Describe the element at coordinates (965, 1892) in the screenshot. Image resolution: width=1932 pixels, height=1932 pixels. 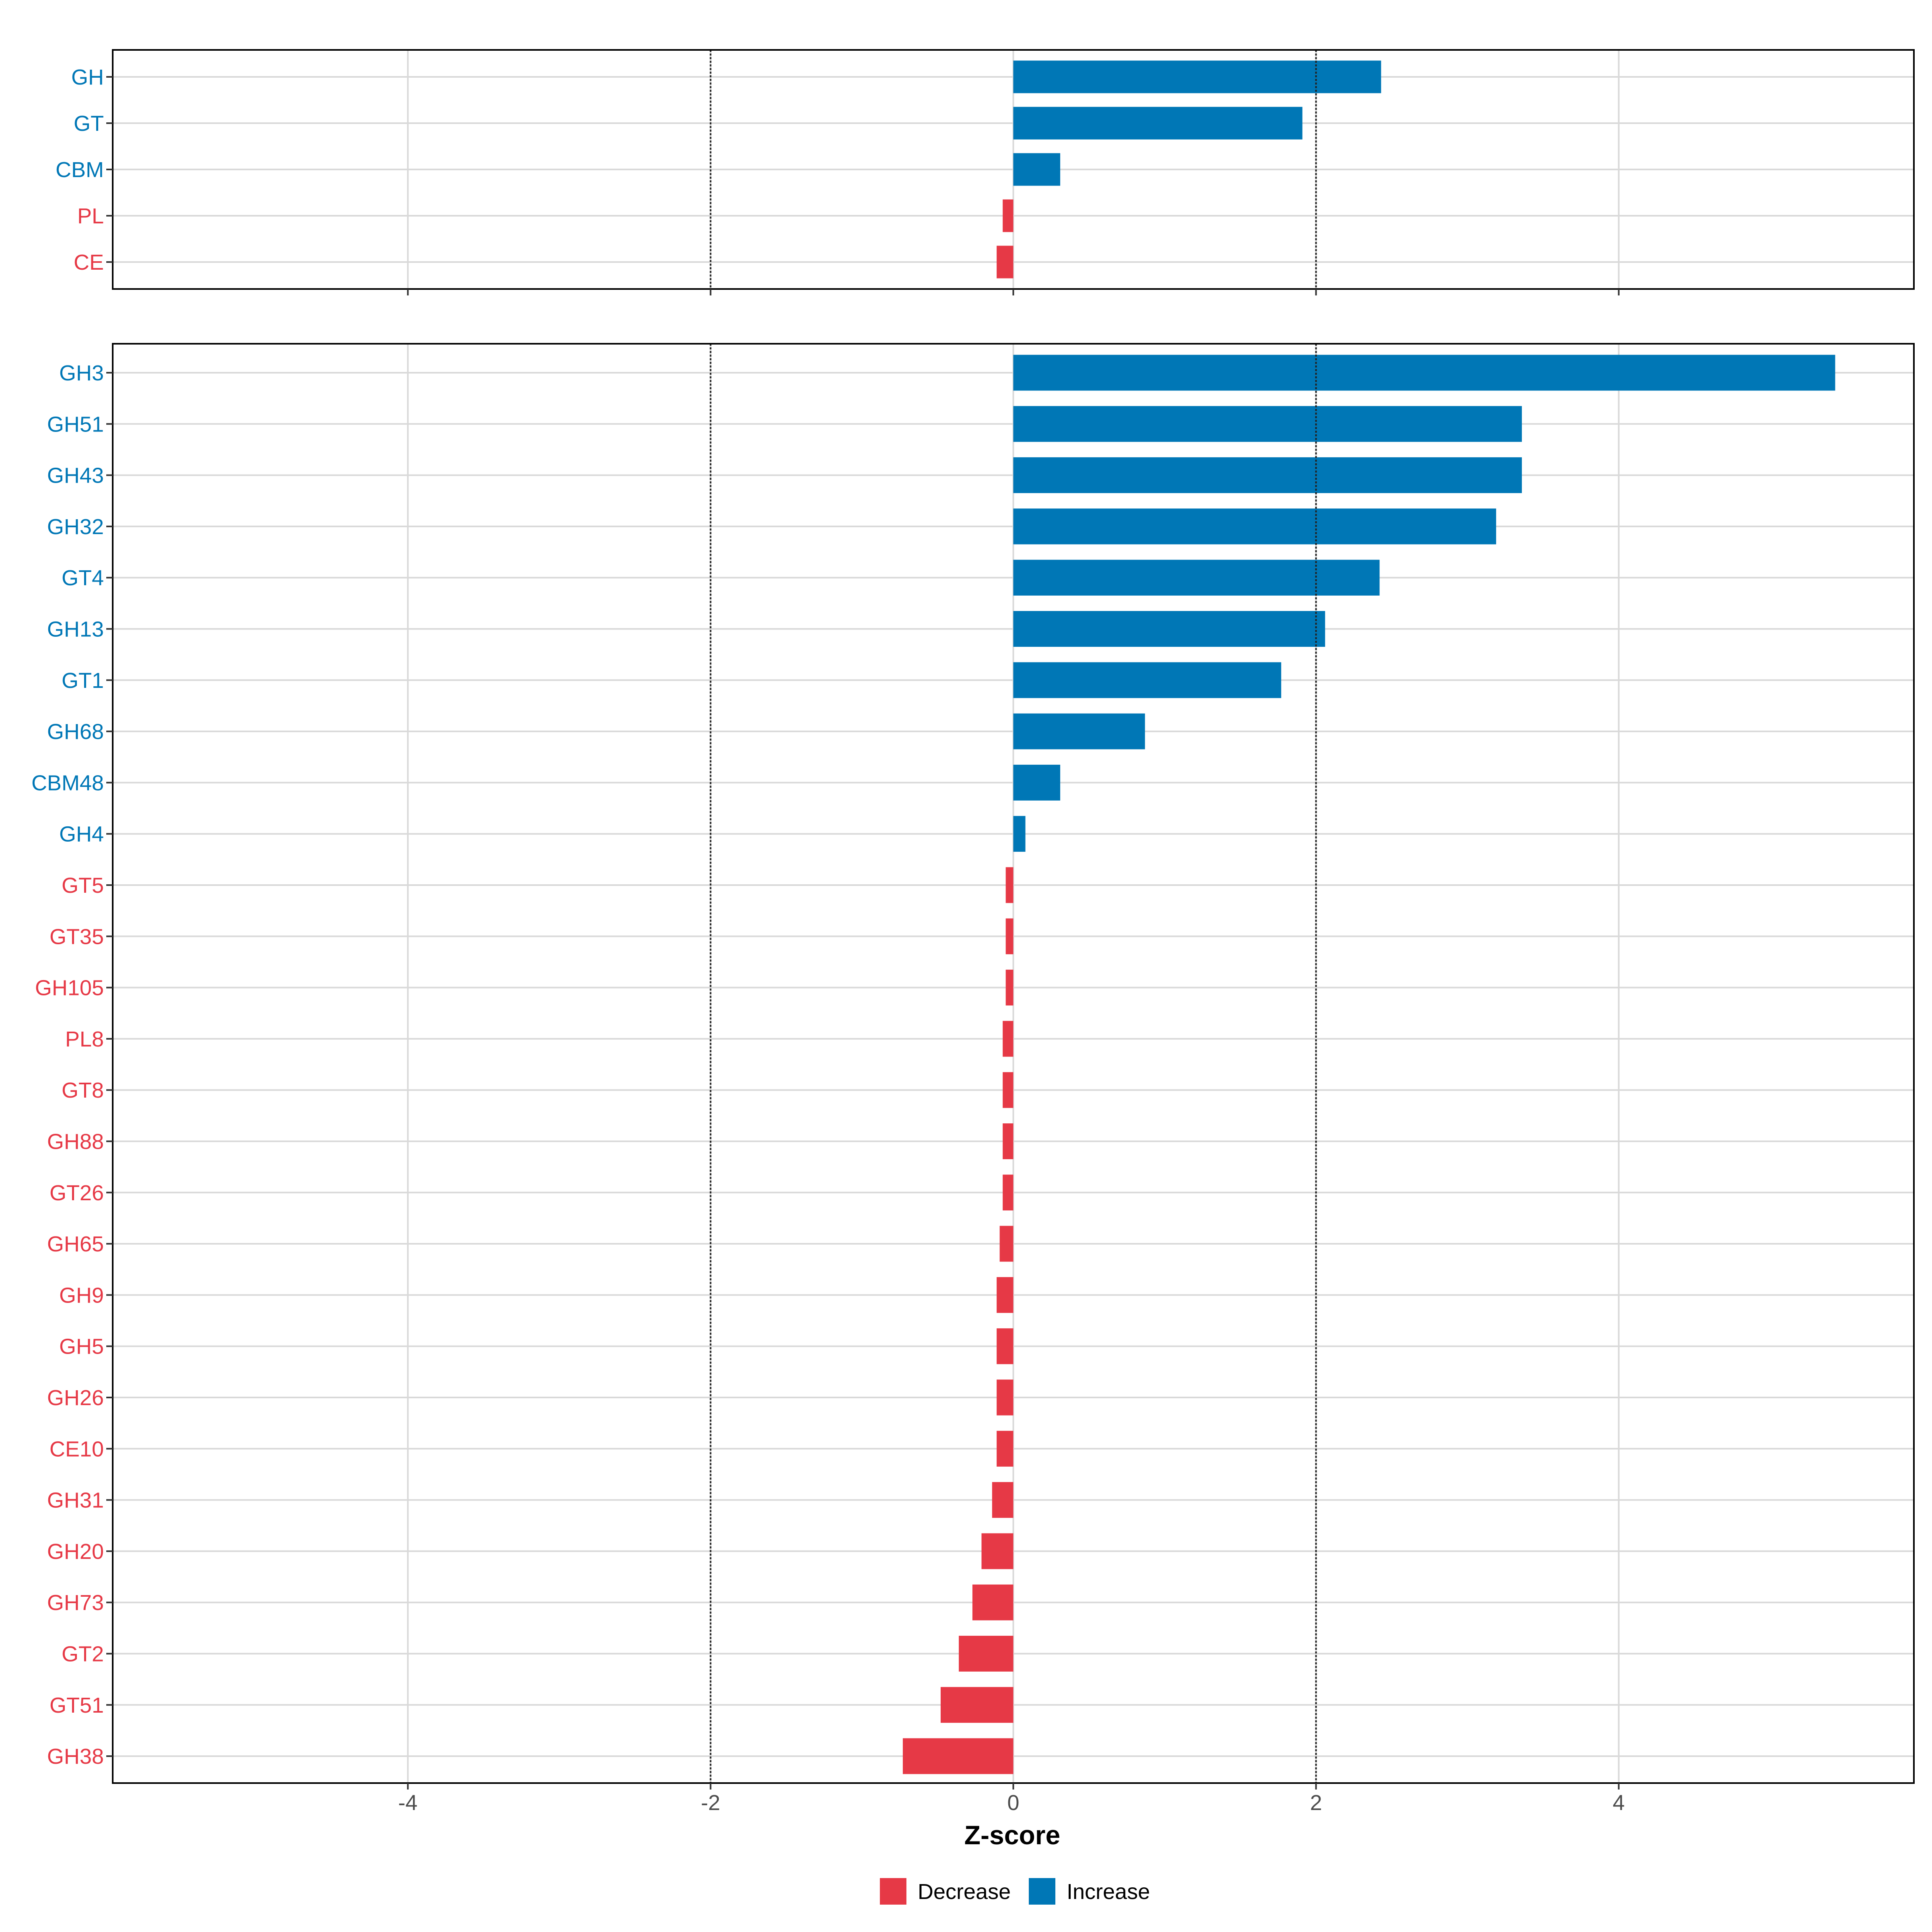
I see `legend-label-decrease: Decrease` at that location.